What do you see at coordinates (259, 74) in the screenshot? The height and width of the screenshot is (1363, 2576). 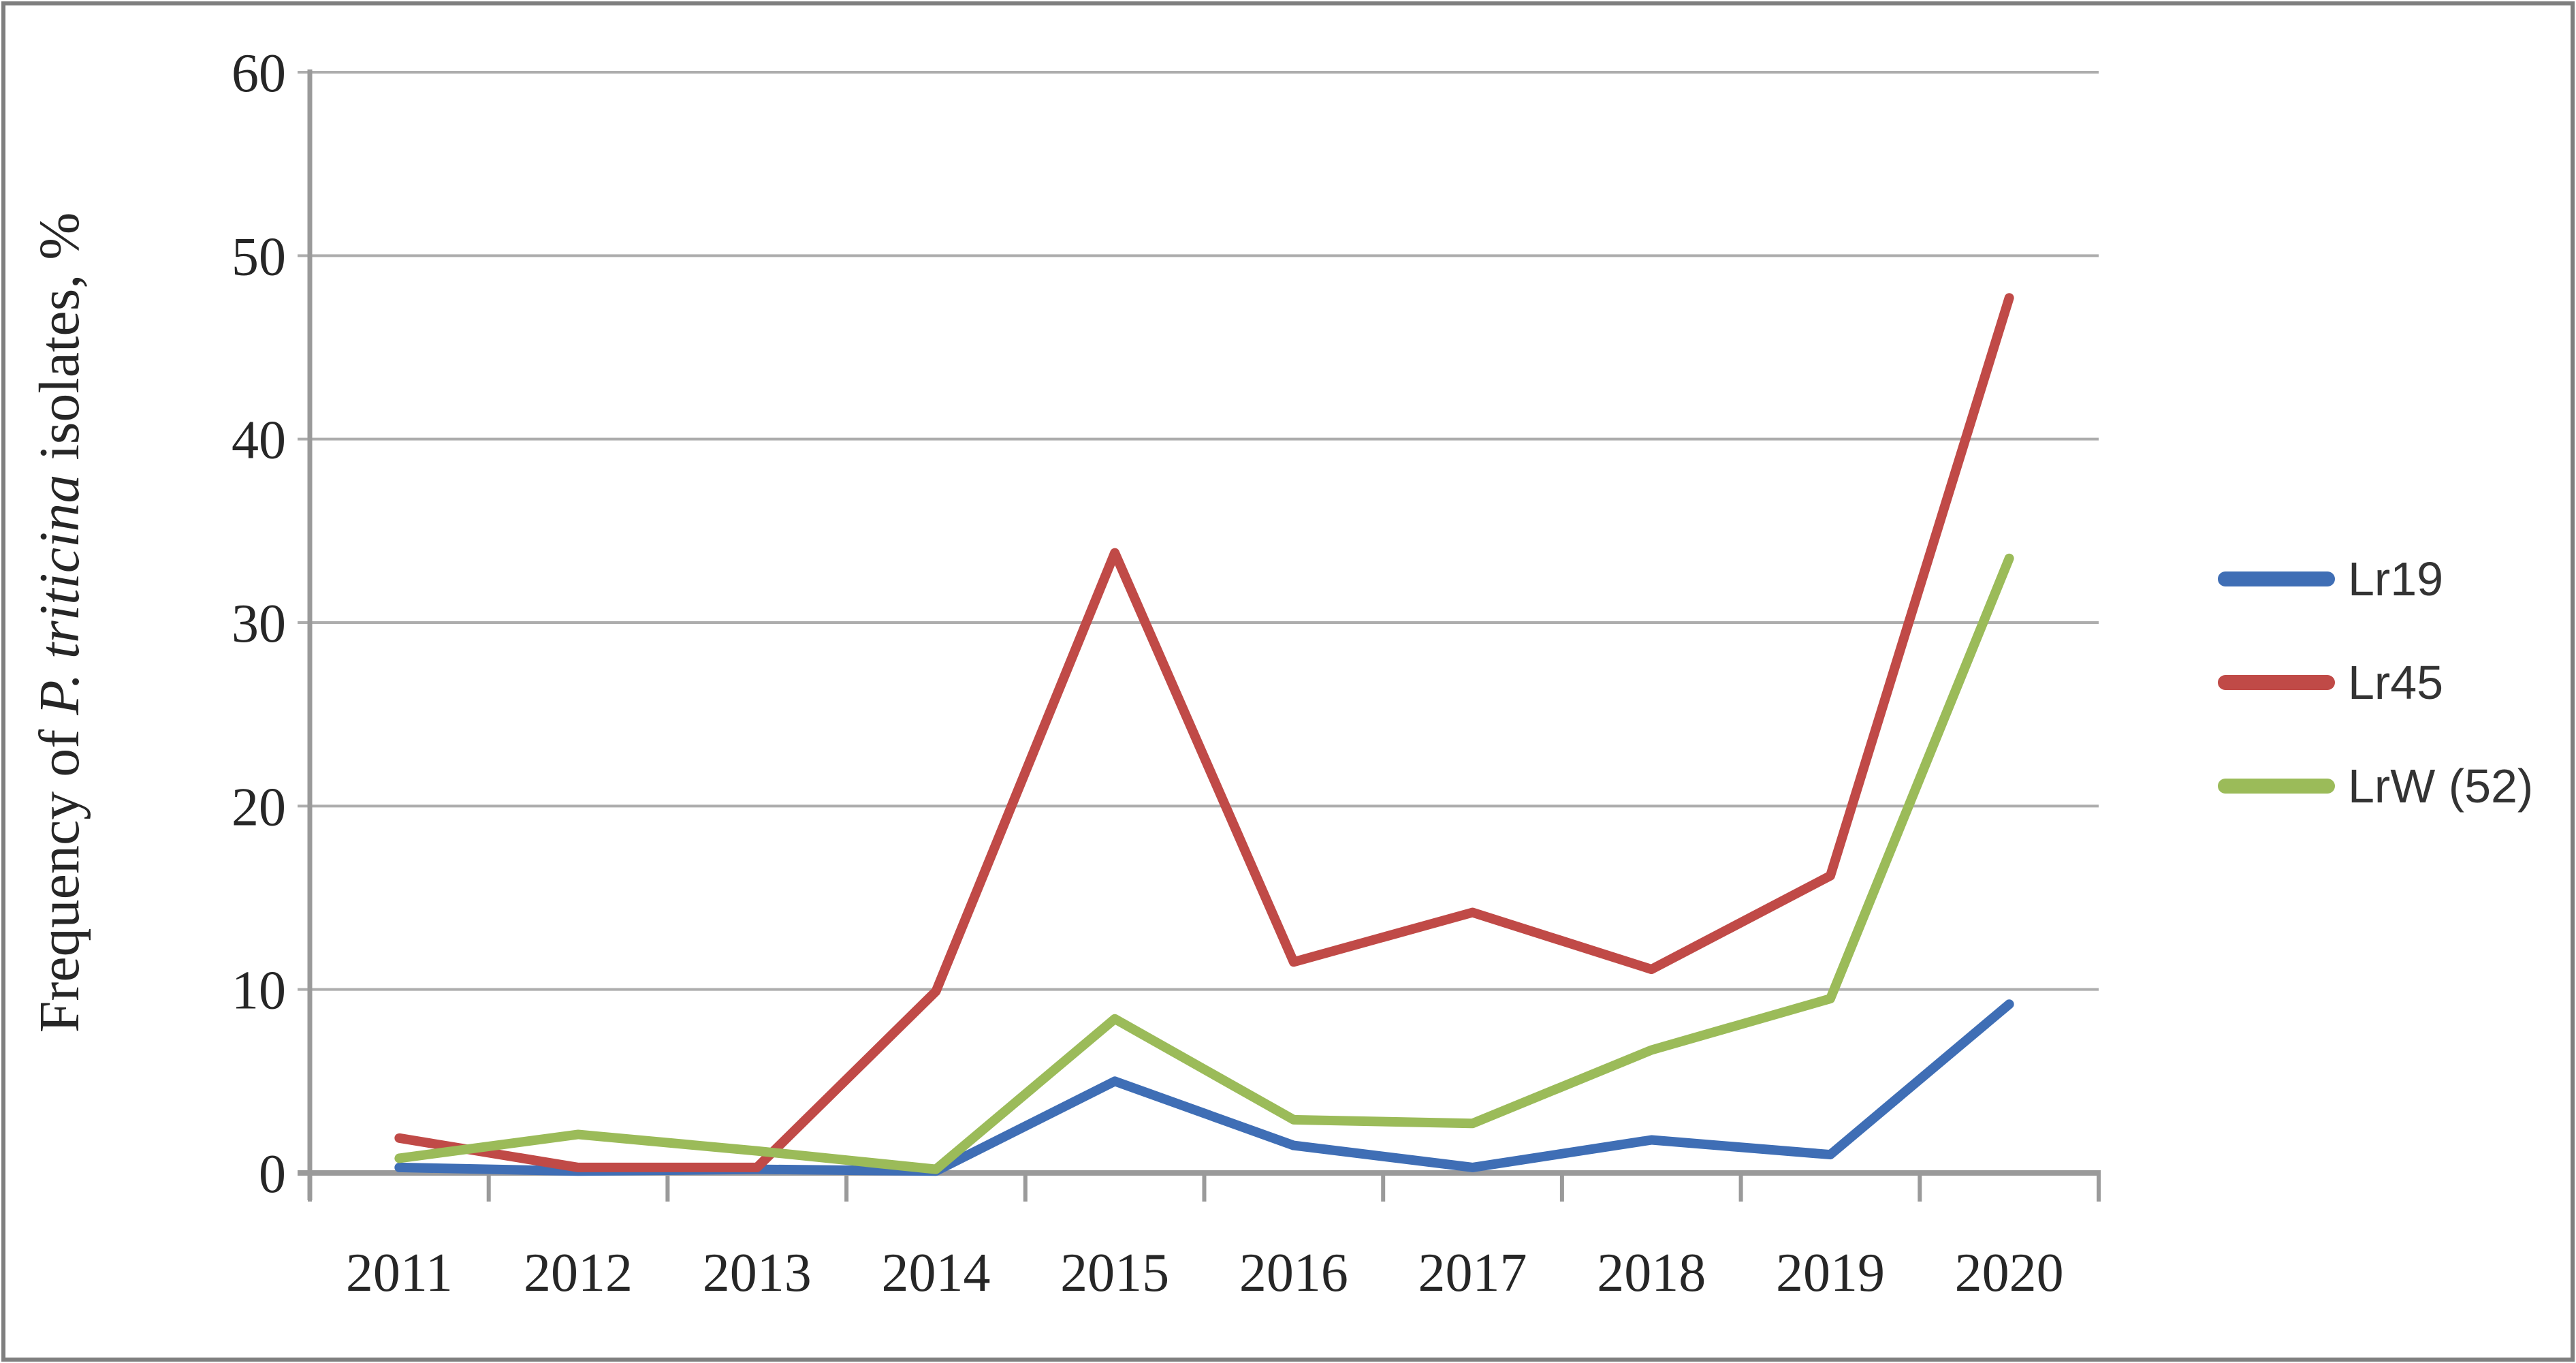 I see `y-tick-label-60: 60` at bounding box center [259, 74].